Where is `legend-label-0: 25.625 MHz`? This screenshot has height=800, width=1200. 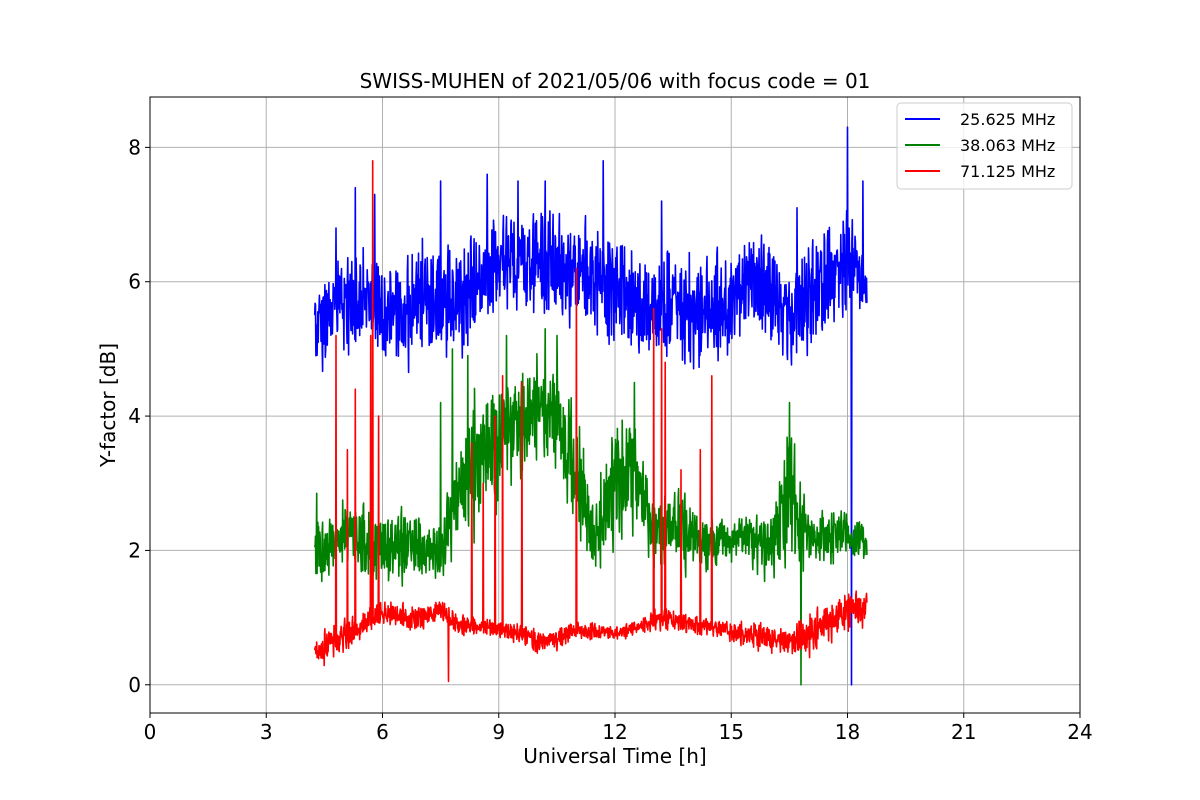
legend-label-0: 25.625 MHz is located at coordinates (1007, 119).